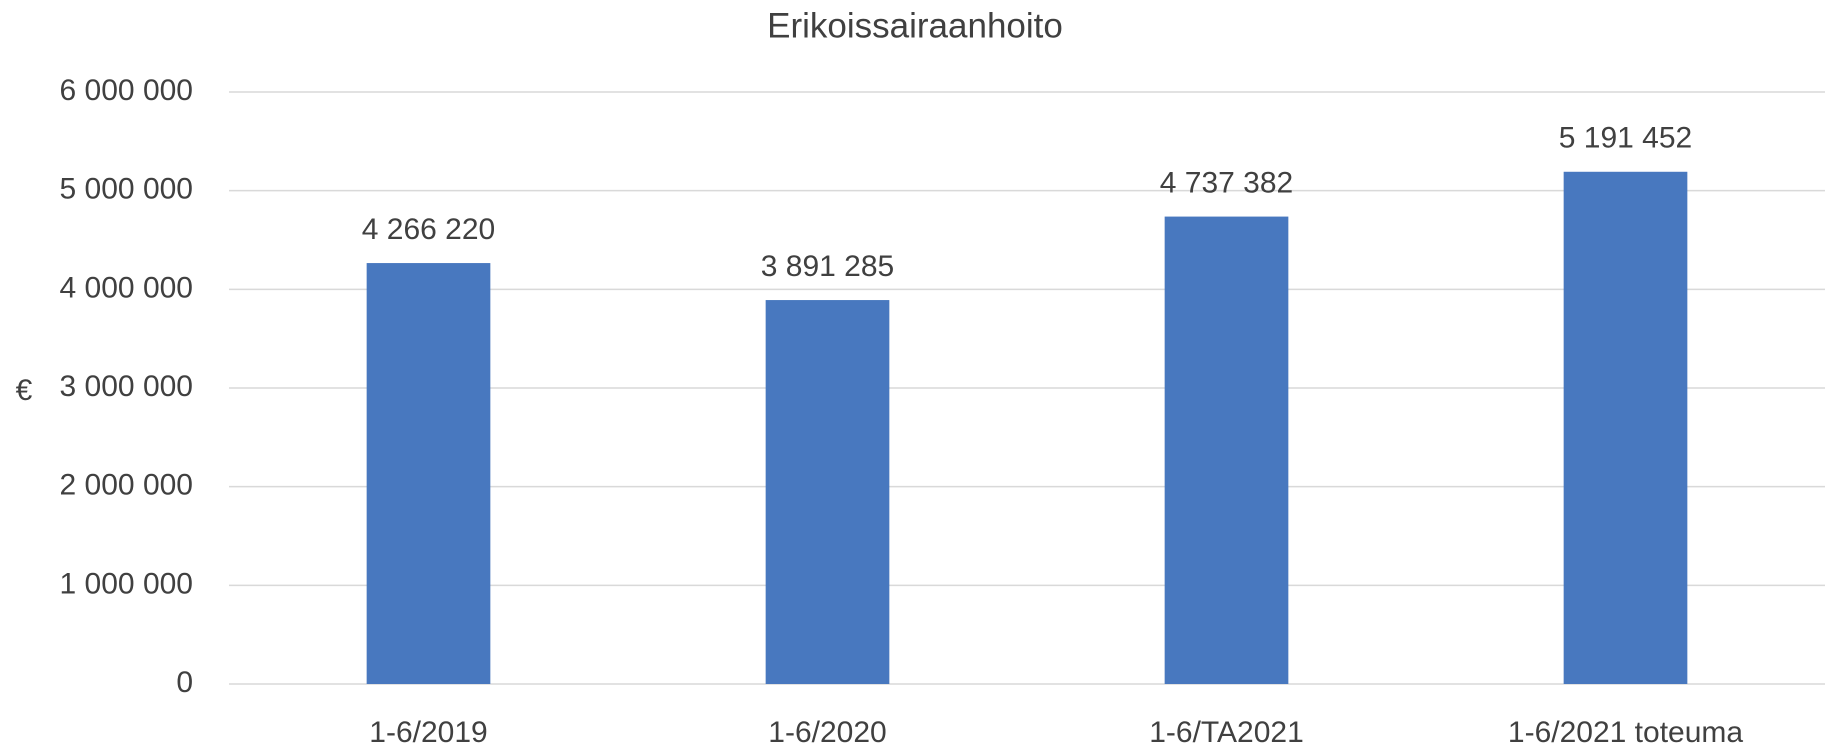 Image resolution: width=1825 pixels, height=751 pixels. Describe the element at coordinates (1625, 732) in the screenshot. I see `x-tick-label: 1-6/2021 toteuma` at that location.